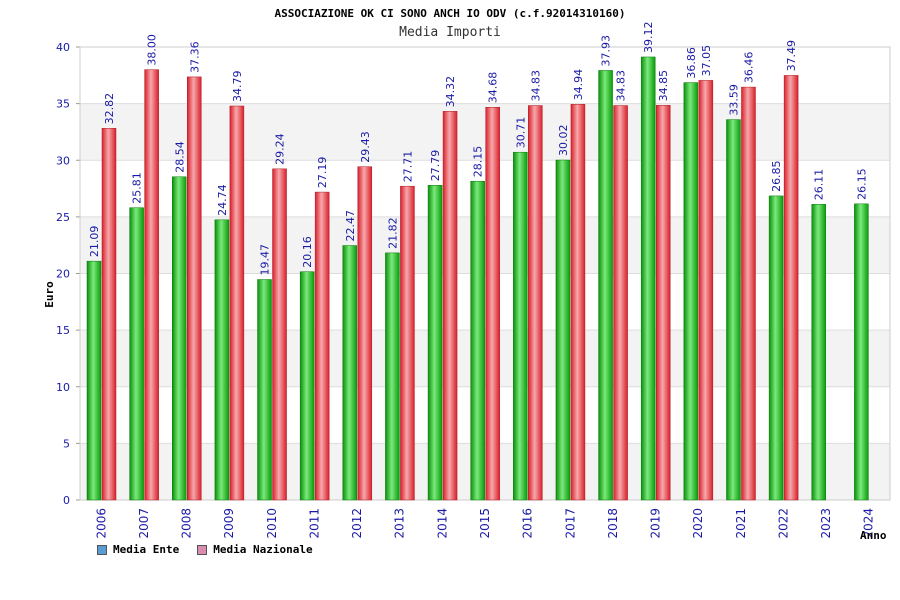 This screenshot has height=600, width=900. What do you see at coordinates (357, 523) in the screenshot?
I see `x-tick-label: 2012` at bounding box center [357, 523].